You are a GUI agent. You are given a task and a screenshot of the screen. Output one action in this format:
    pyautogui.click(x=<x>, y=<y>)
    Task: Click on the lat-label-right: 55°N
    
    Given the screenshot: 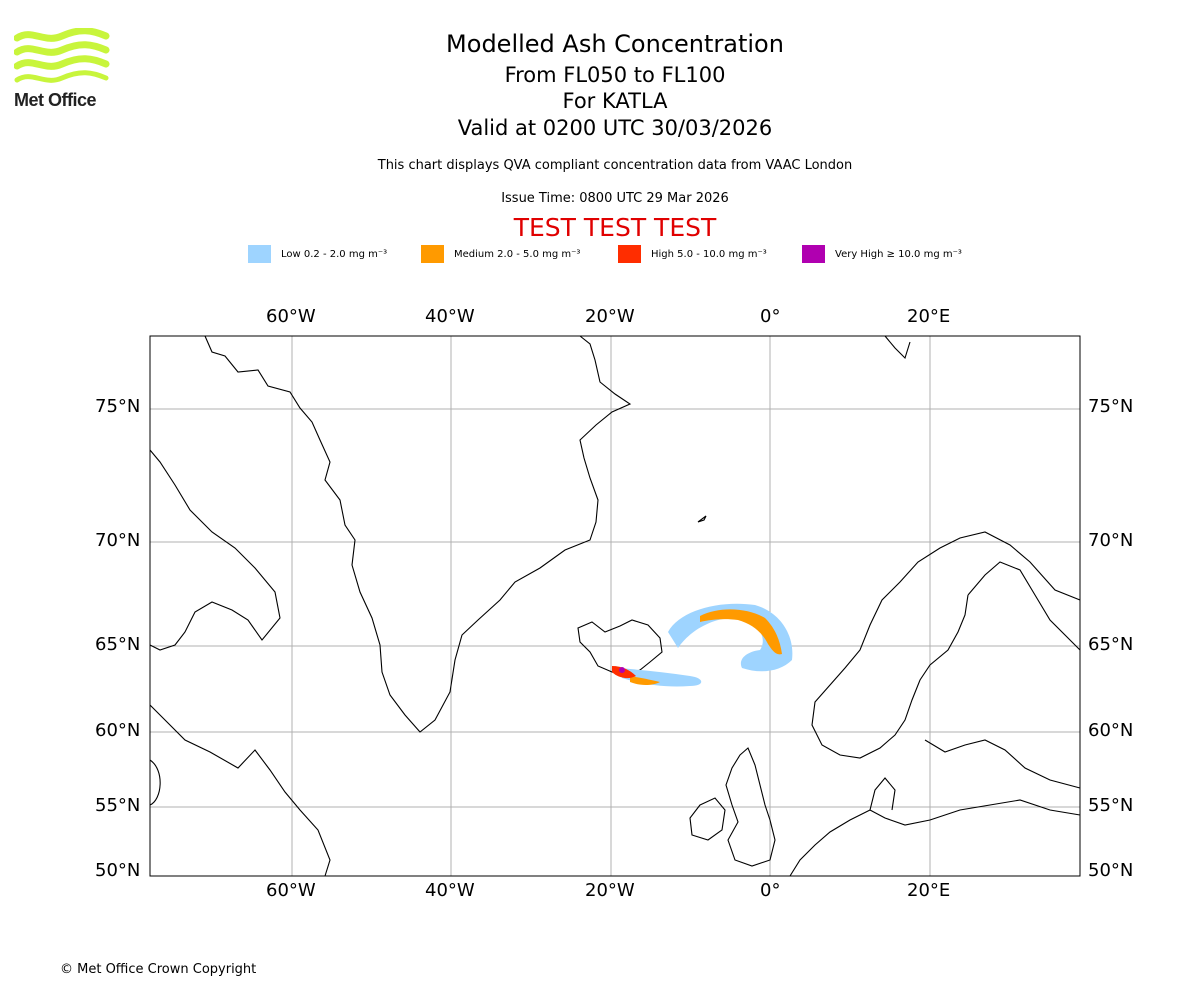 What is the action you would take?
    pyautogui.click(x=1111, y=805)
    